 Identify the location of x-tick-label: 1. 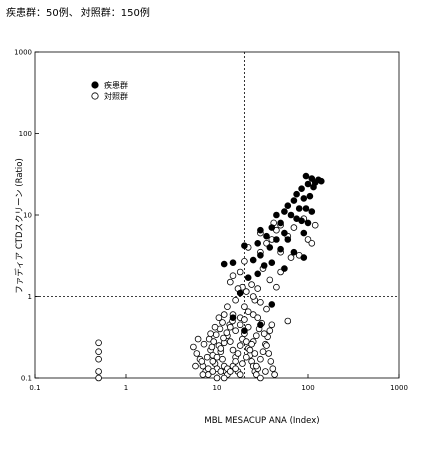
(126, 388).